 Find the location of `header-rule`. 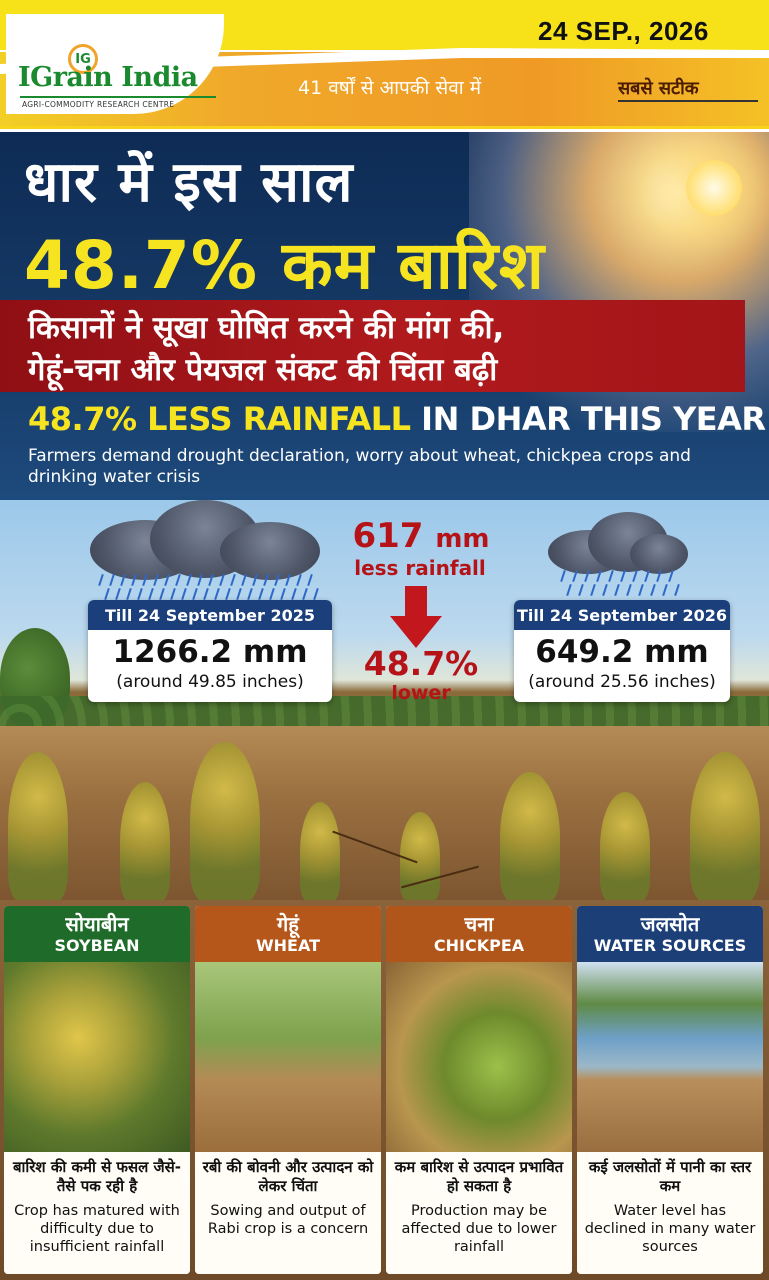

header-rule is located at coordinates (384, 127).